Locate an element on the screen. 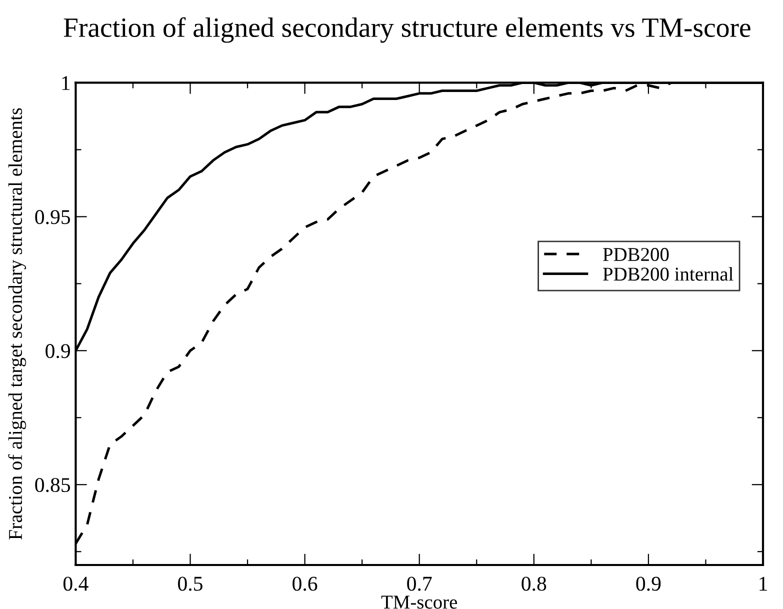 The image size is (783, 609). y-tick-label: 0.9 is located at coordinates (58, 351).